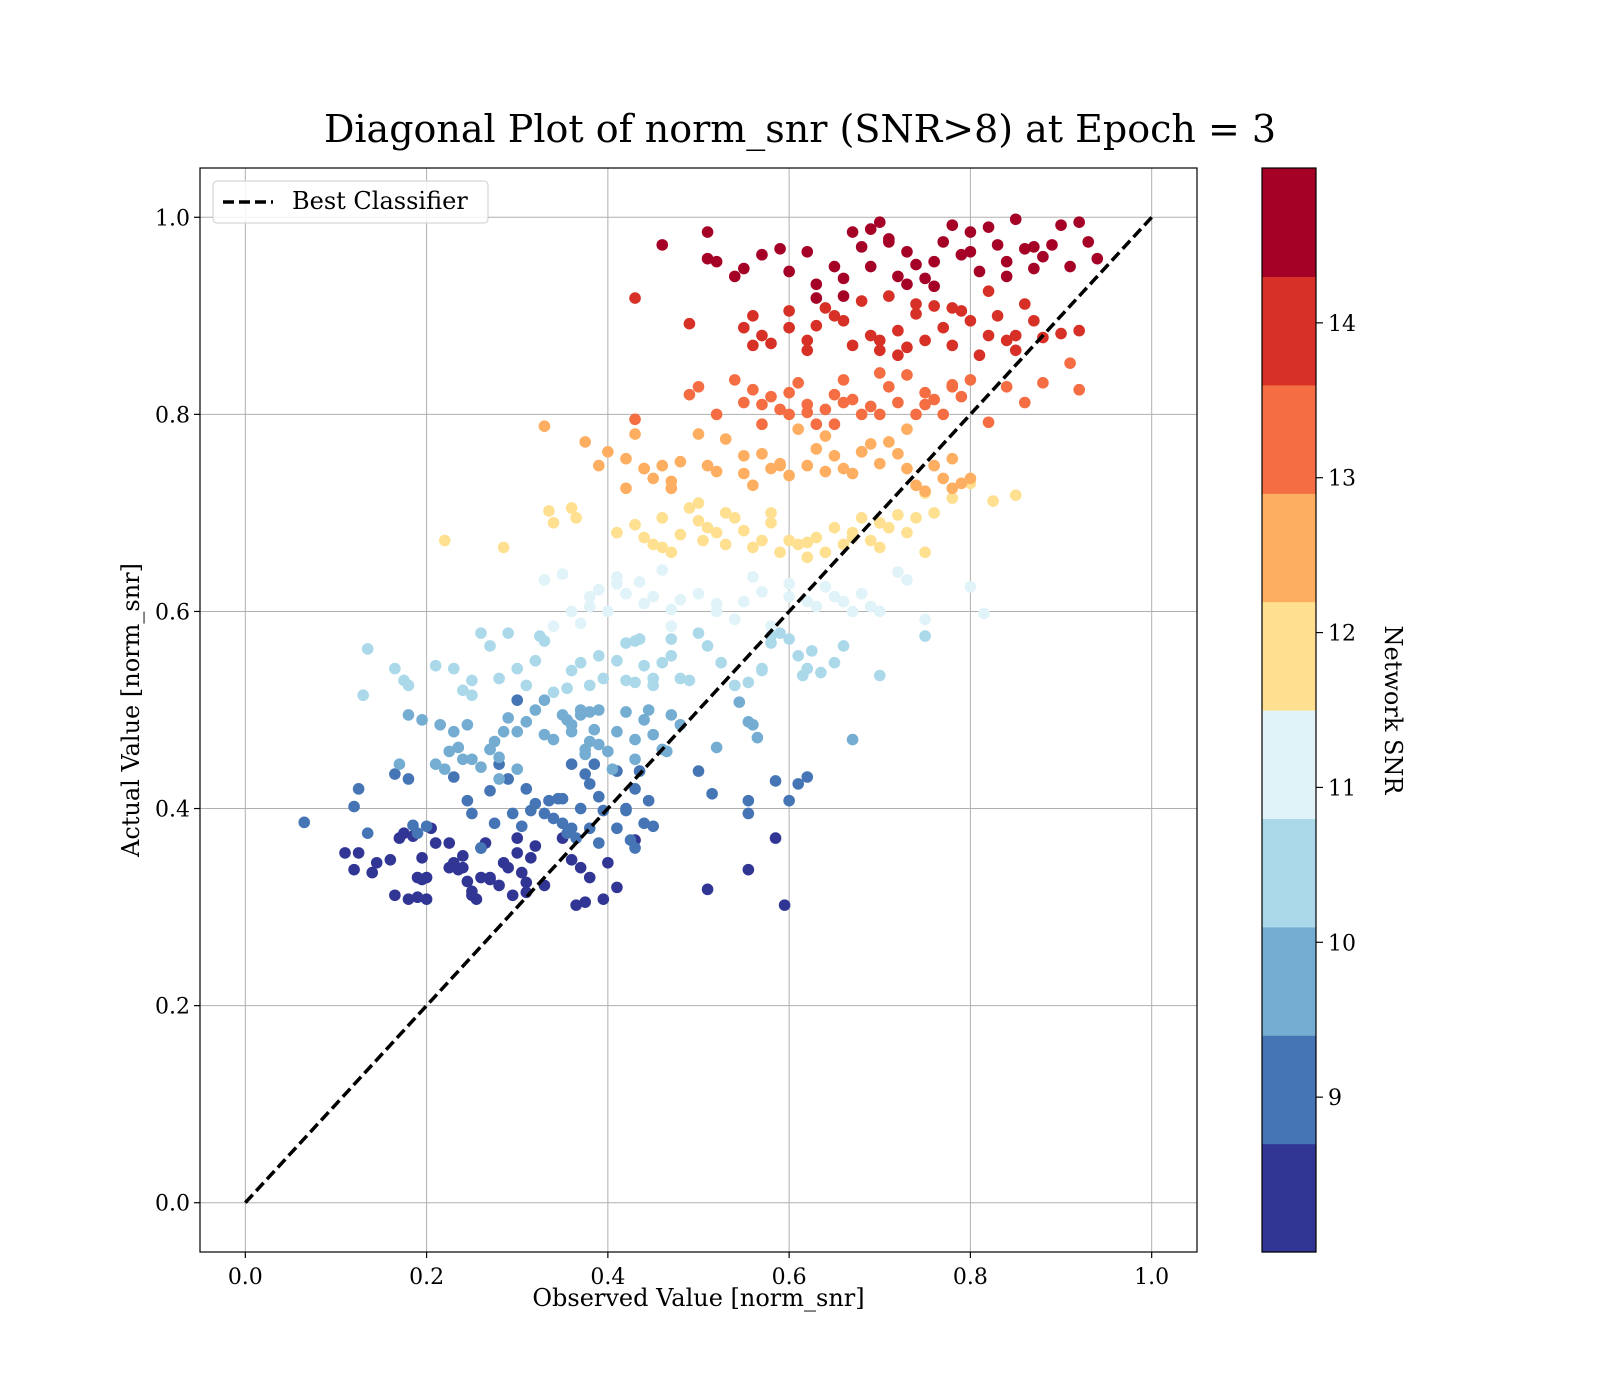  Describe the element at coordinates (970, 1277) in the screenshot. I see `x-tick-label: 0.8` at that location.